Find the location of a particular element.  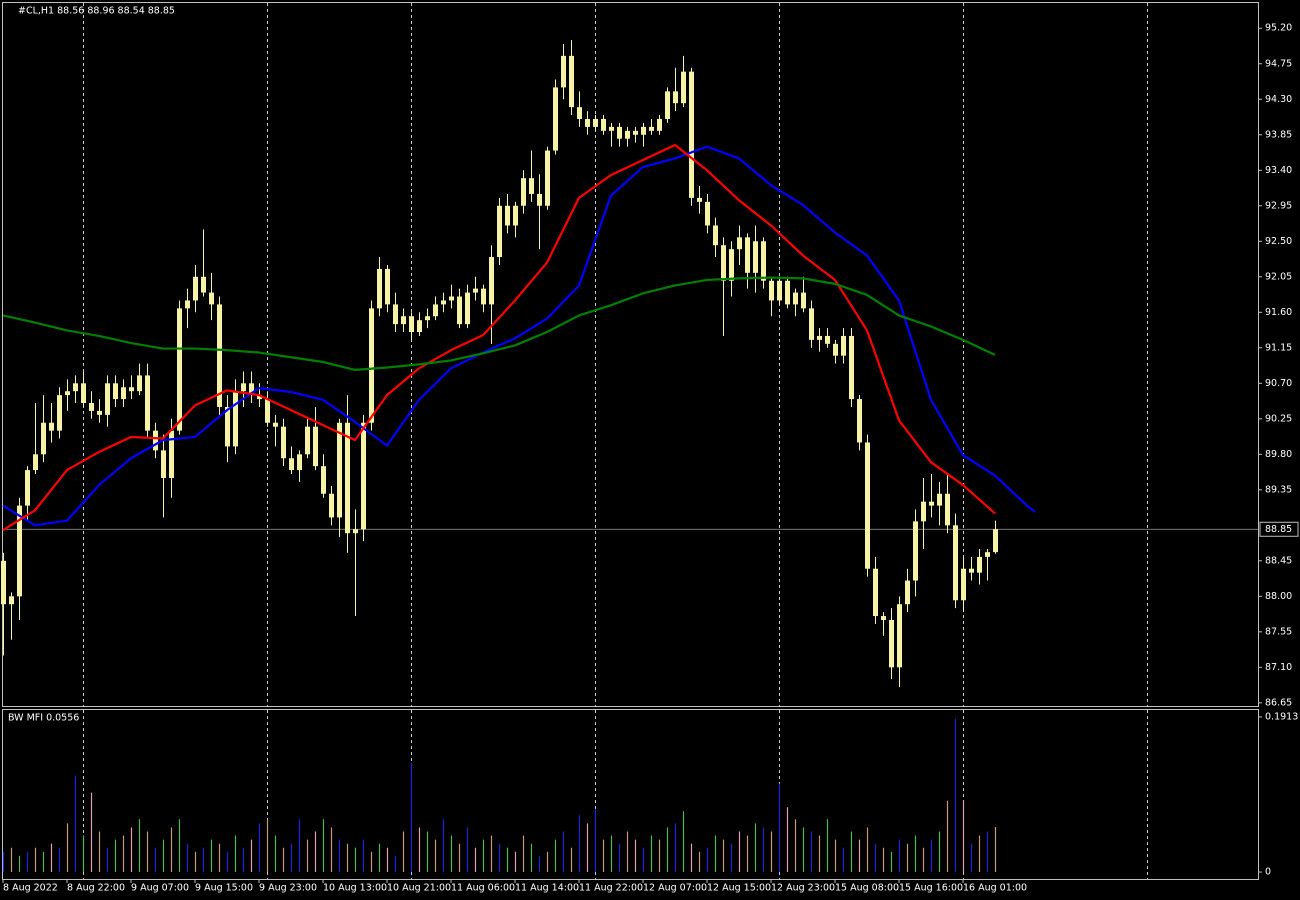

y-tick-label: 87.10 is located at coordinates (1278, 667).